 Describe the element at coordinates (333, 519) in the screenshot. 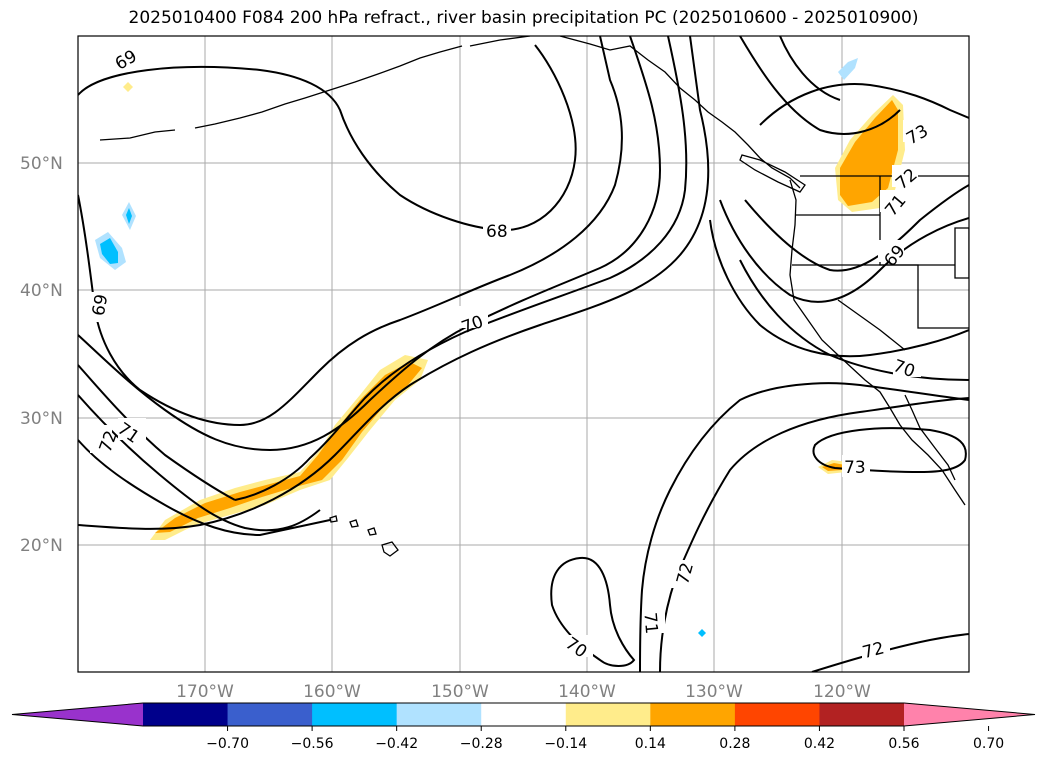

I see `hawaii-kauai` at that location.